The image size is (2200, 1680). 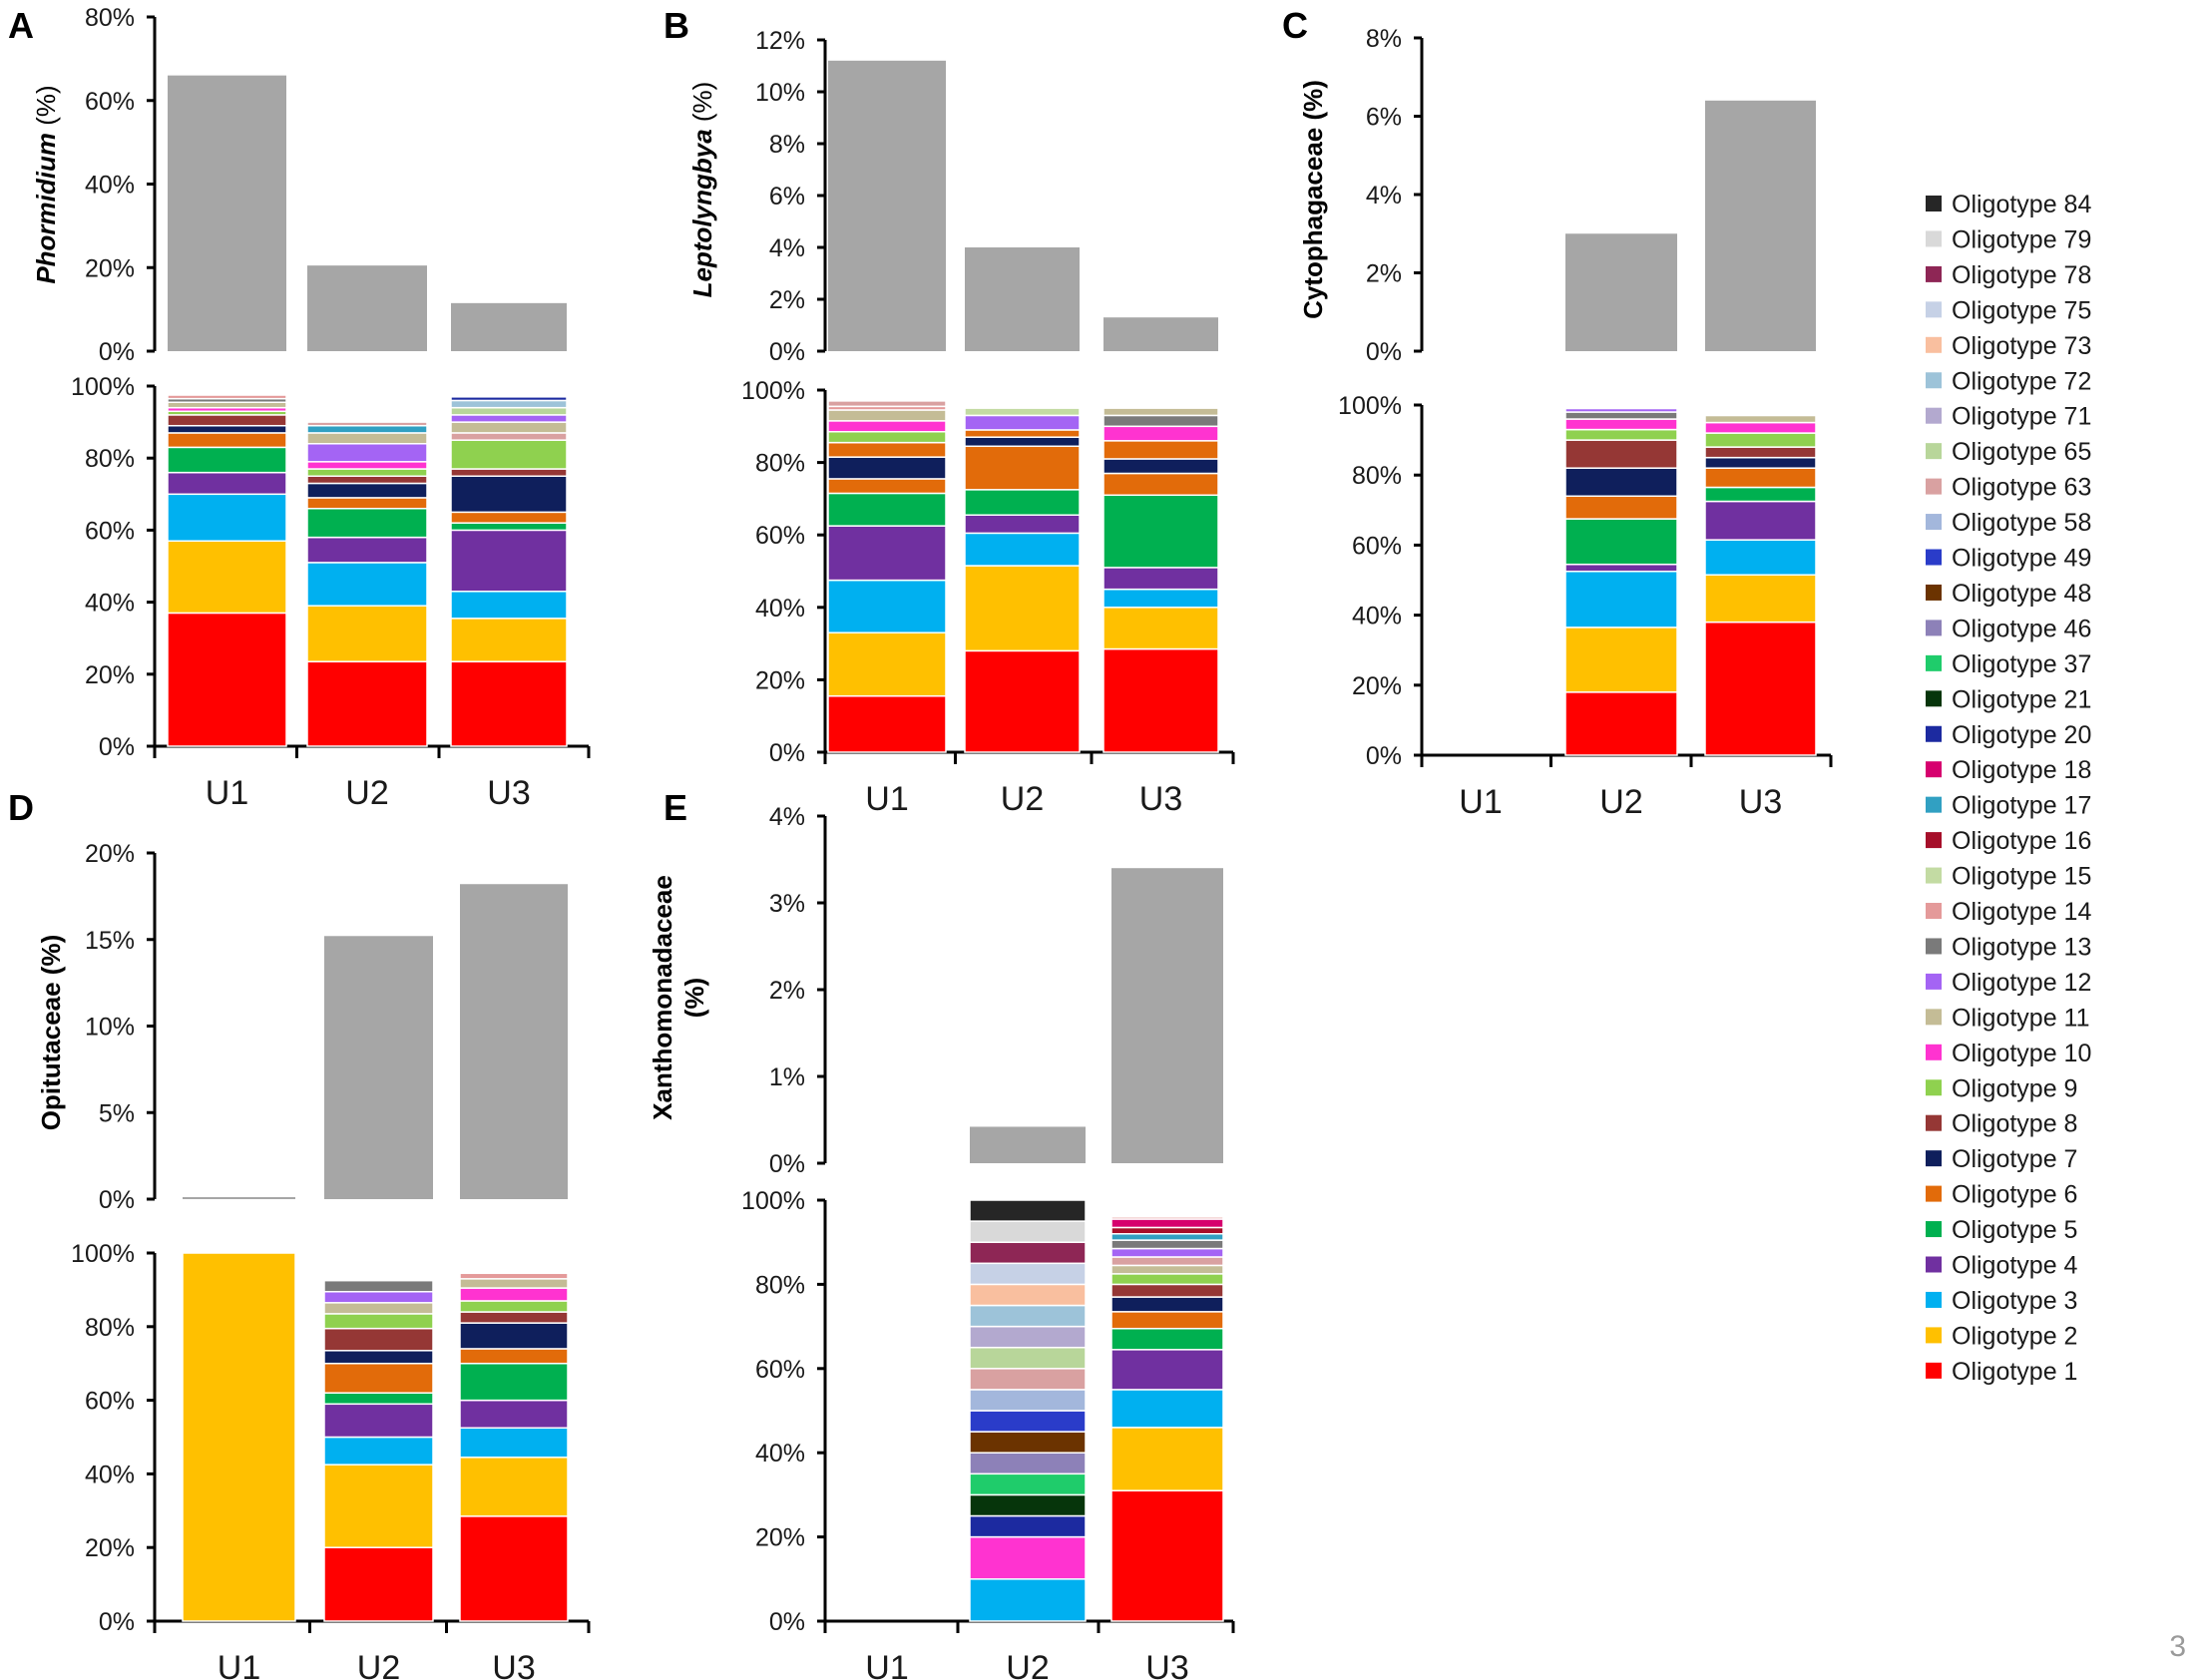 What do you see at coordinates (780, 41) in the screenshot?
I see `top-tick-label: 12%` at bounding box center [780, 41].